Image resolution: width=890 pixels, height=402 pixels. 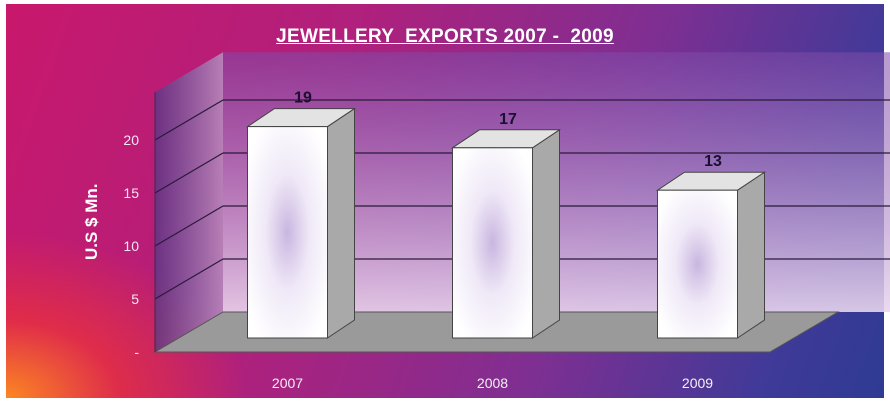 I want to click on side-wall, so click(x=189, y=202).